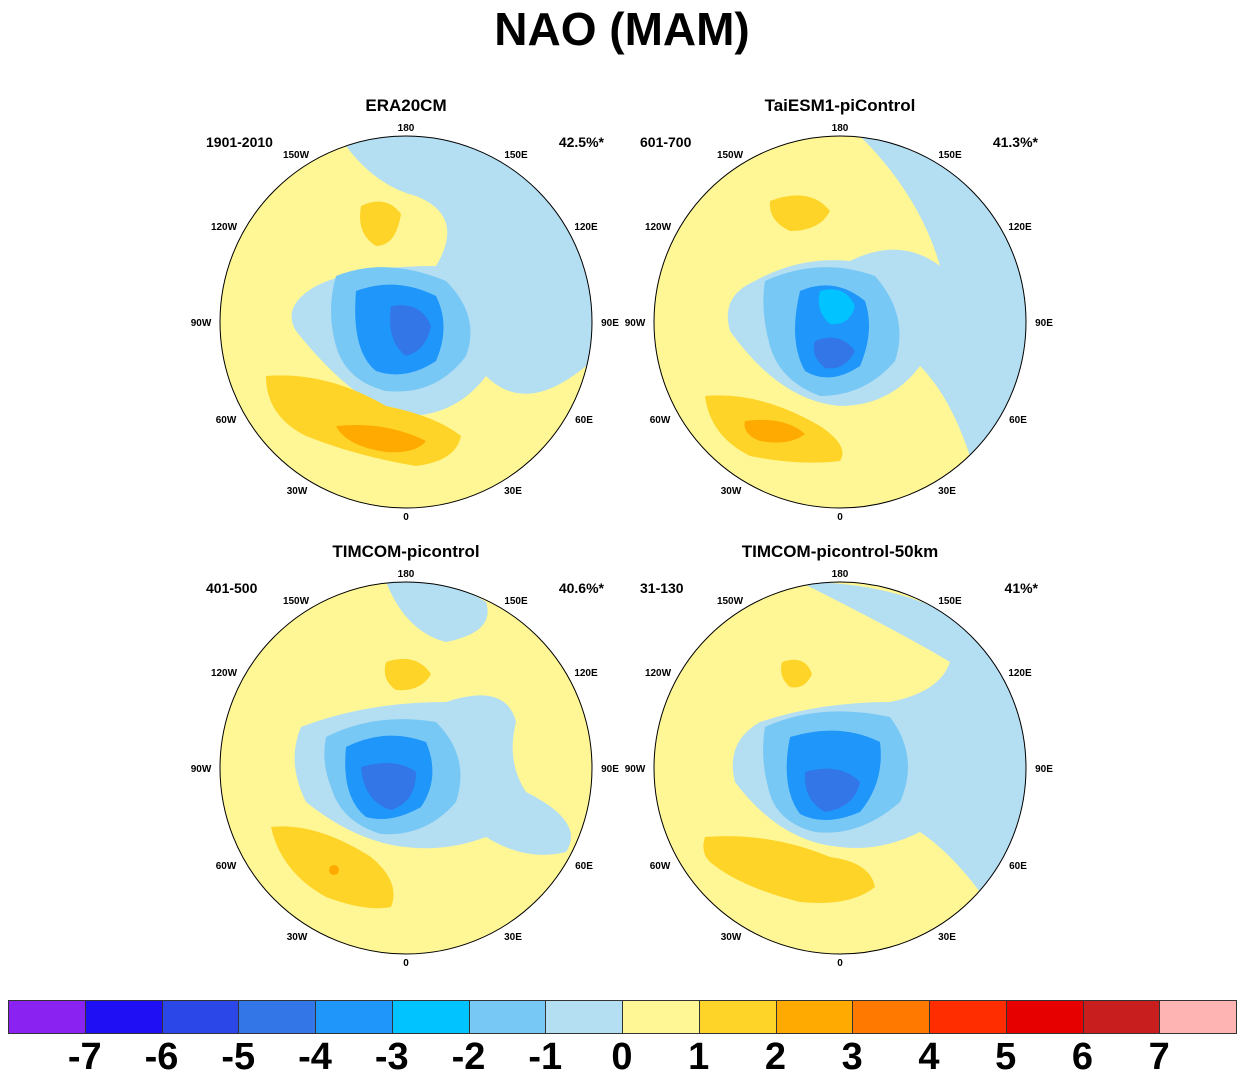  I want to click on panel-title: ERA20CM, so click(406, 105).